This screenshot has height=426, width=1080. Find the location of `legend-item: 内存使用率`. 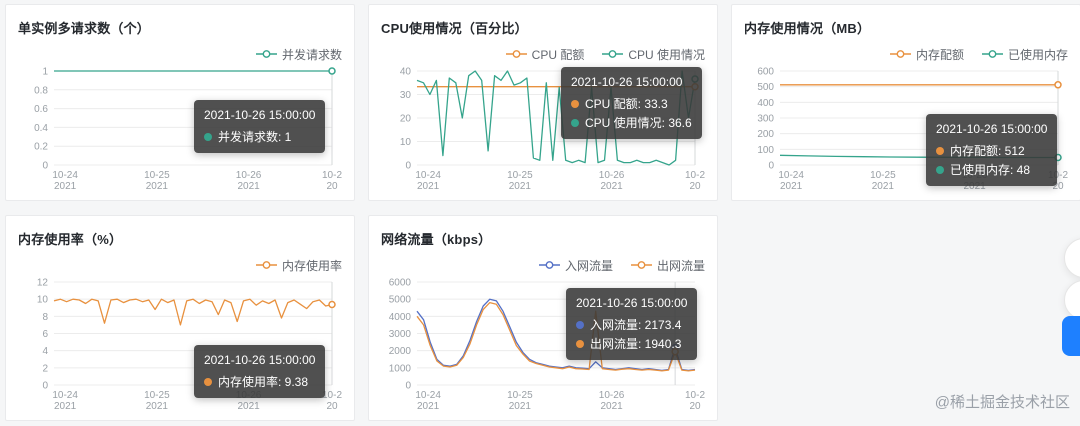

legend-item: 内存使用率 is located at coordinates (298, 265).